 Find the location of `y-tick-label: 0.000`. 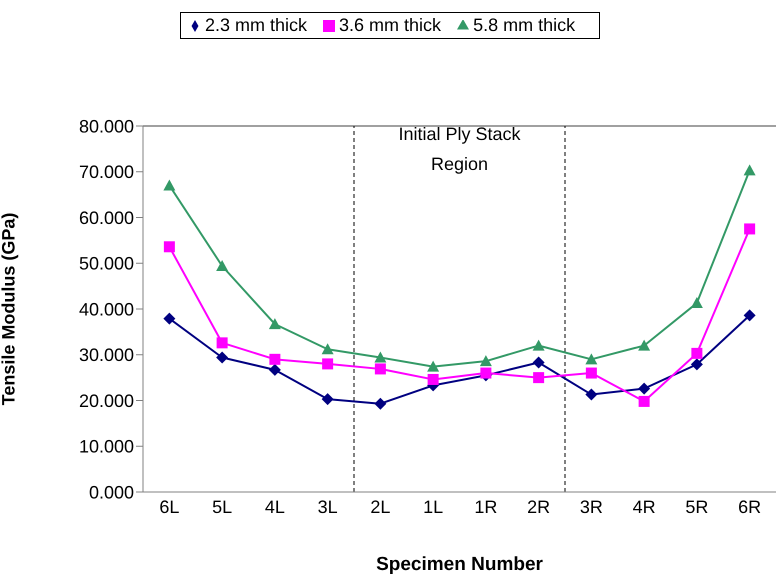

y-tick-label: 0.000 is located at coordinates (111, 492).